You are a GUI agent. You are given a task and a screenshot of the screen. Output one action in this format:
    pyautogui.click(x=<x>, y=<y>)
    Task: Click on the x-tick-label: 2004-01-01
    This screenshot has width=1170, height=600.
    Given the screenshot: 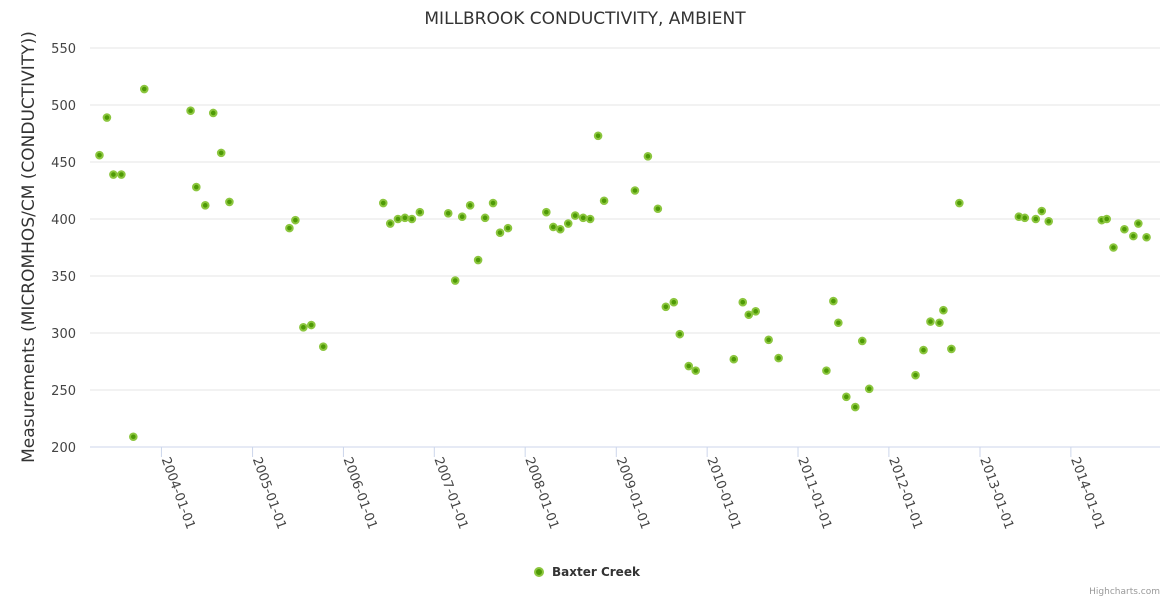 What is the action you would take?
    pyautogui.click(x=178, y=493)
    